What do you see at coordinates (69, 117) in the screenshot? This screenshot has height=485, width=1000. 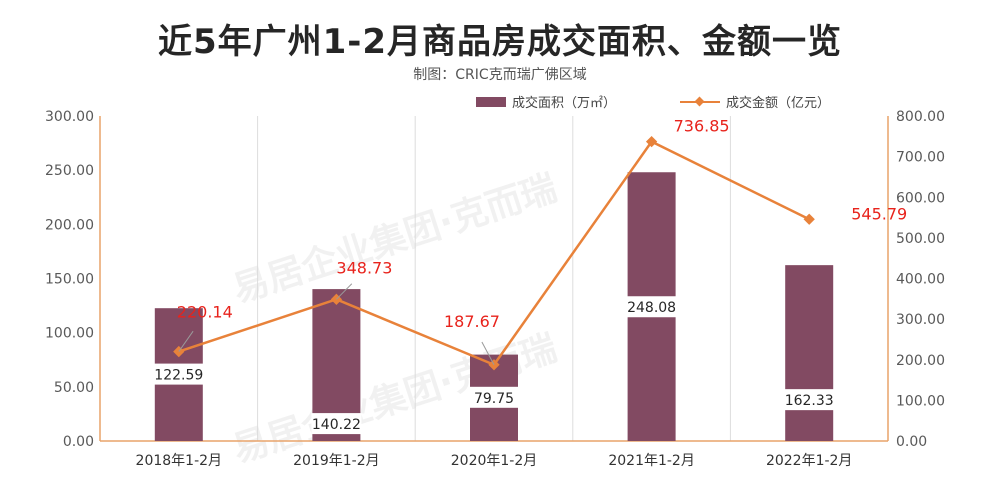 I see `y-left-tick-label: 300.00` at bounding box center [69, 117].